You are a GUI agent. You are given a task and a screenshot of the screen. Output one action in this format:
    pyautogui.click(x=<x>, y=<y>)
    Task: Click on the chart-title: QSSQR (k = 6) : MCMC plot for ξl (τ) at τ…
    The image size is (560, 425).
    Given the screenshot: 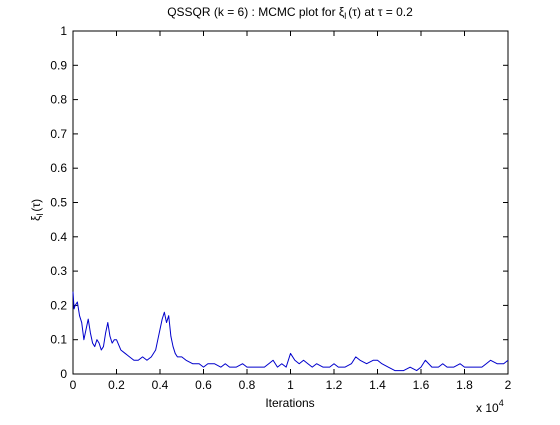 What is the action you would take?
    pyautogui.click(x=290, y=13)
    